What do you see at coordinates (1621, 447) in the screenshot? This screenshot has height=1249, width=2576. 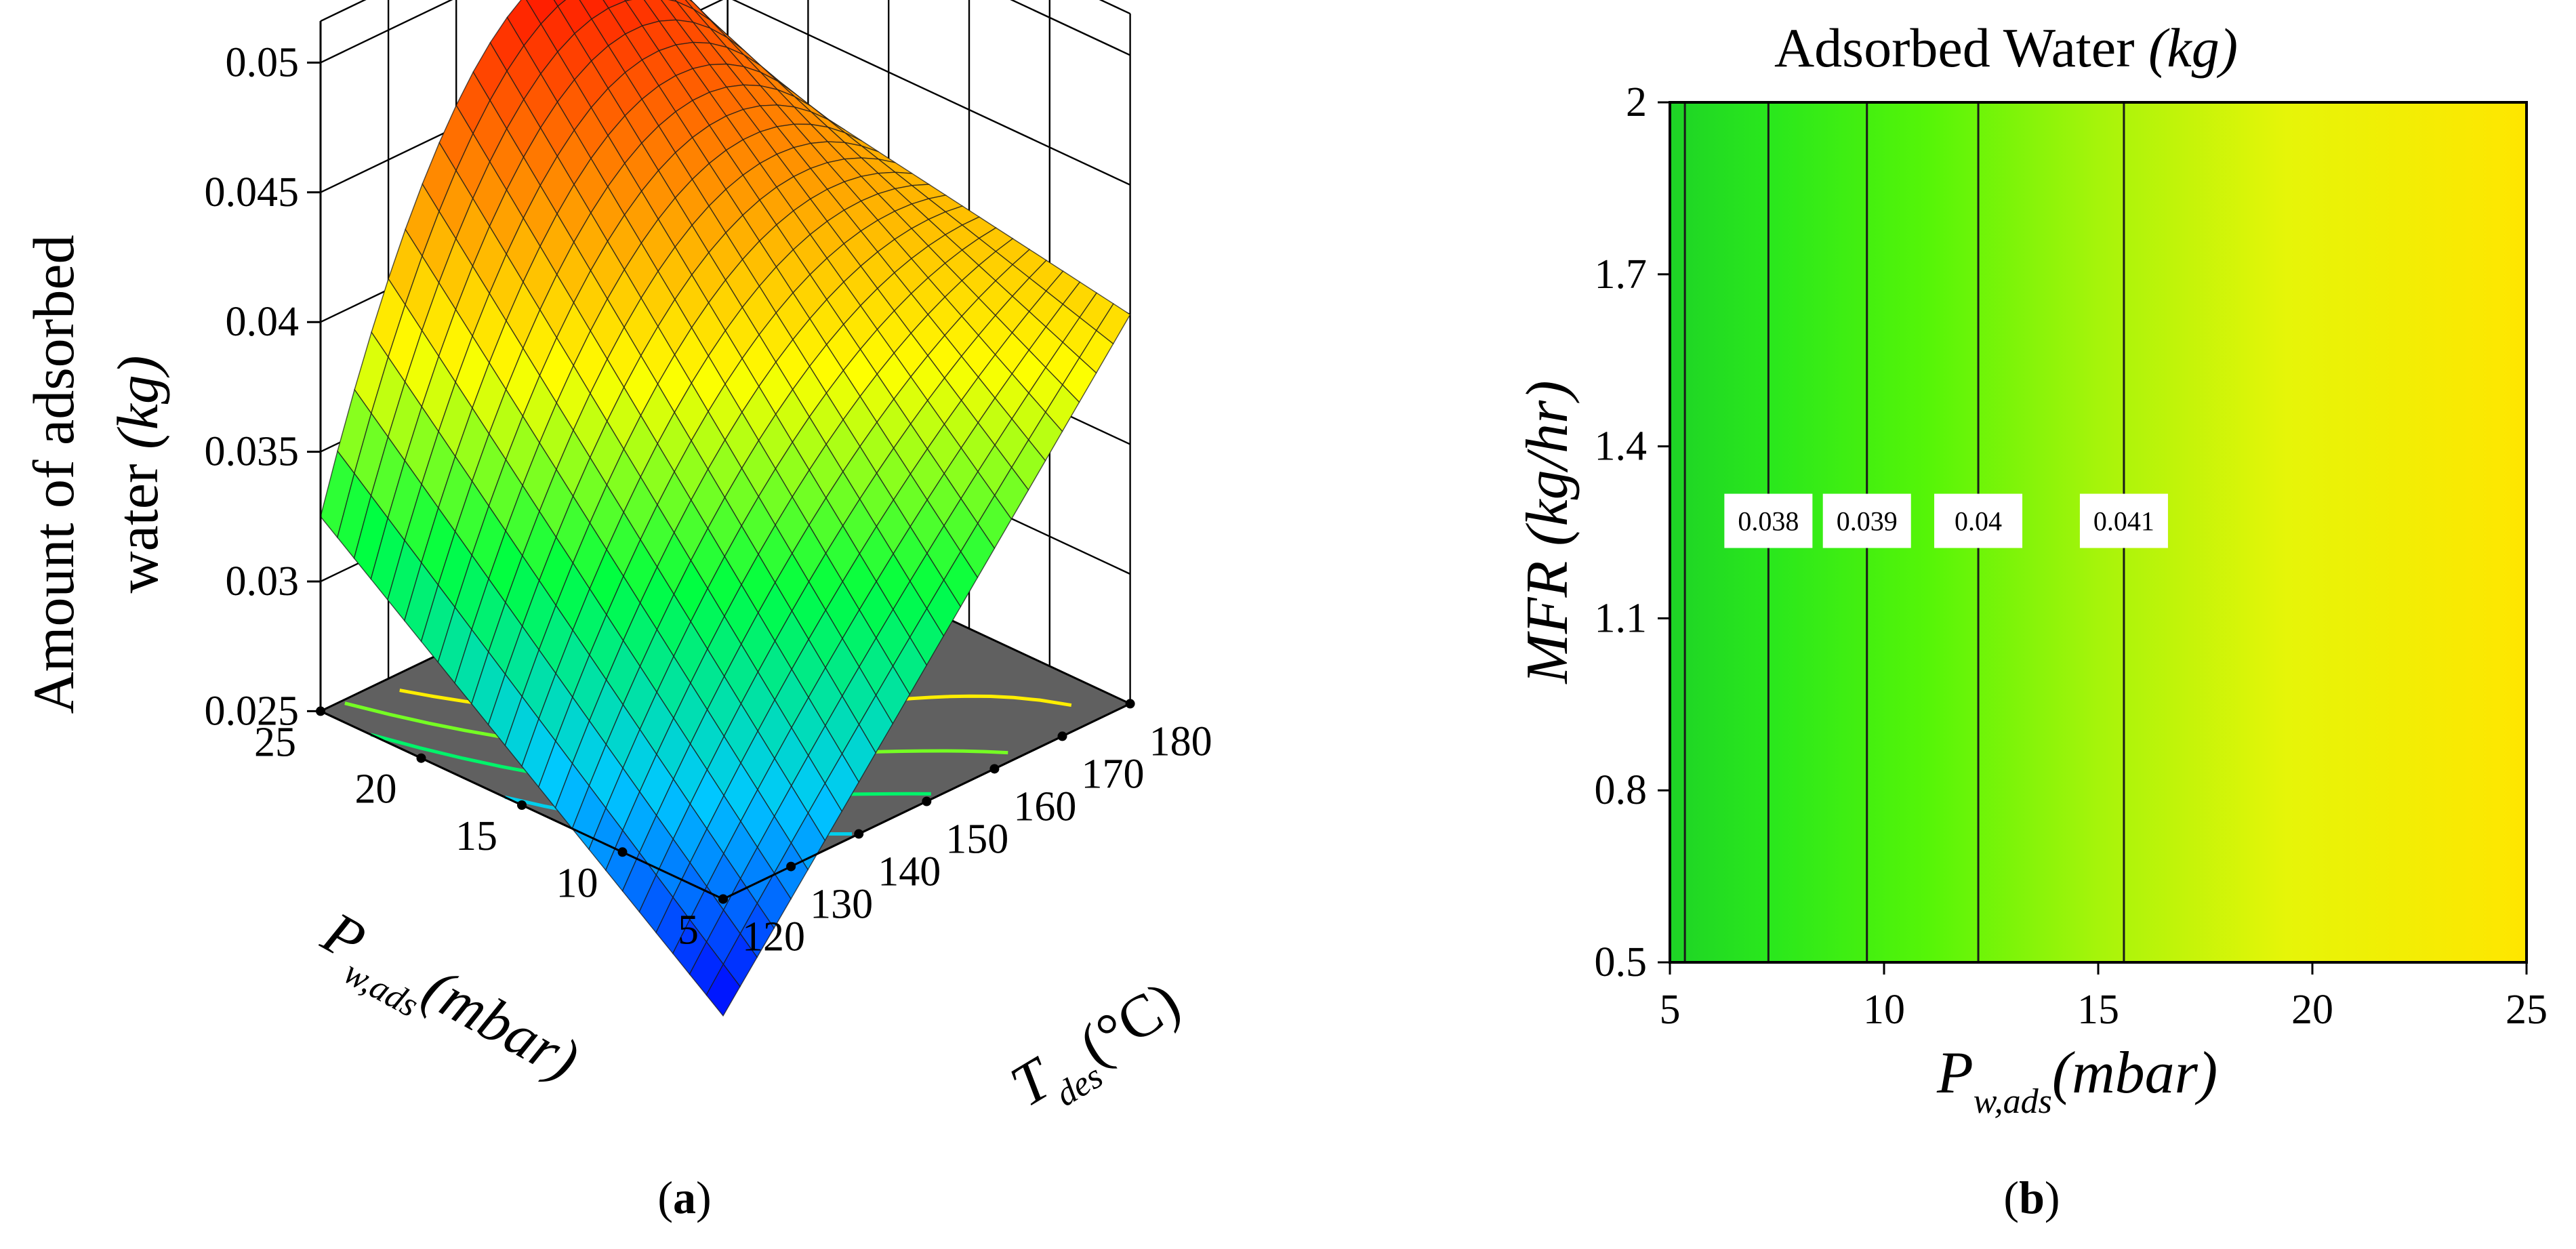 I see `y-tick-label: 1.4` at bounding box center [1621, 447].